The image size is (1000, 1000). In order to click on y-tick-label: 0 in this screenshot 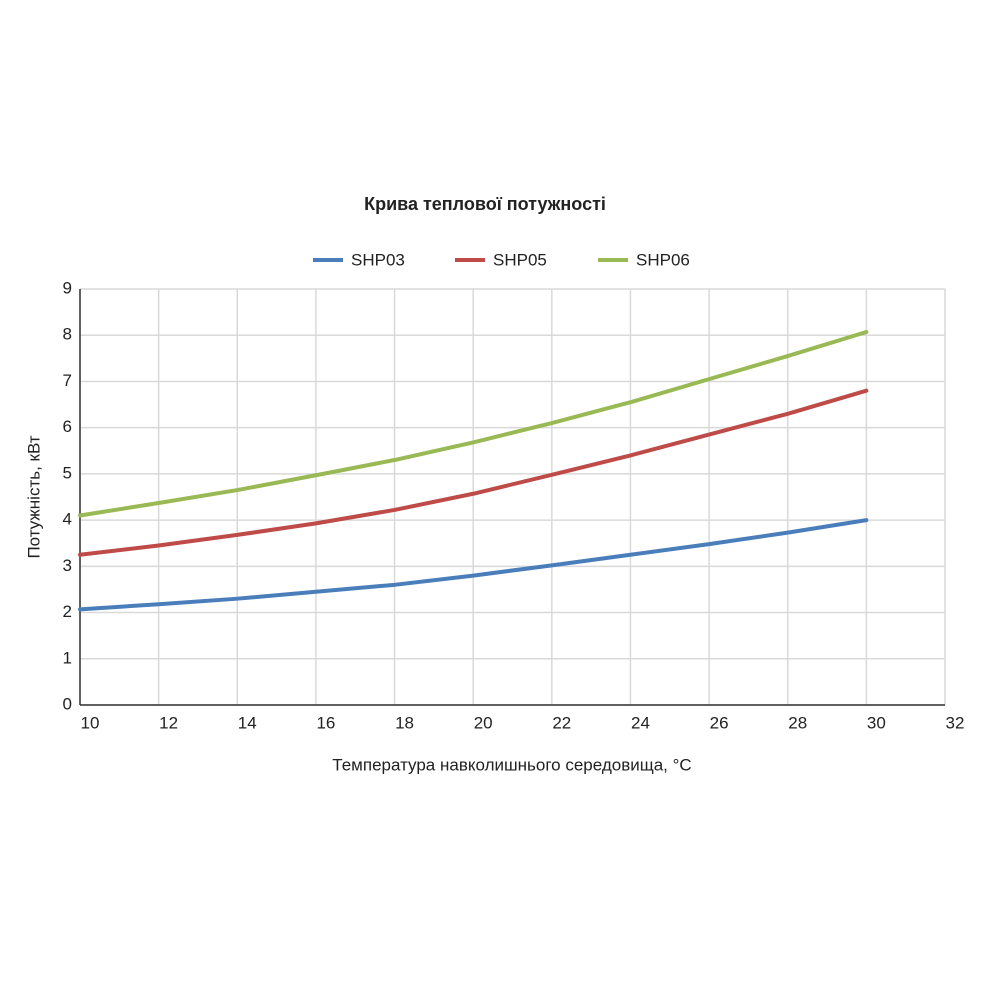, I will do `click(67, 703)`.